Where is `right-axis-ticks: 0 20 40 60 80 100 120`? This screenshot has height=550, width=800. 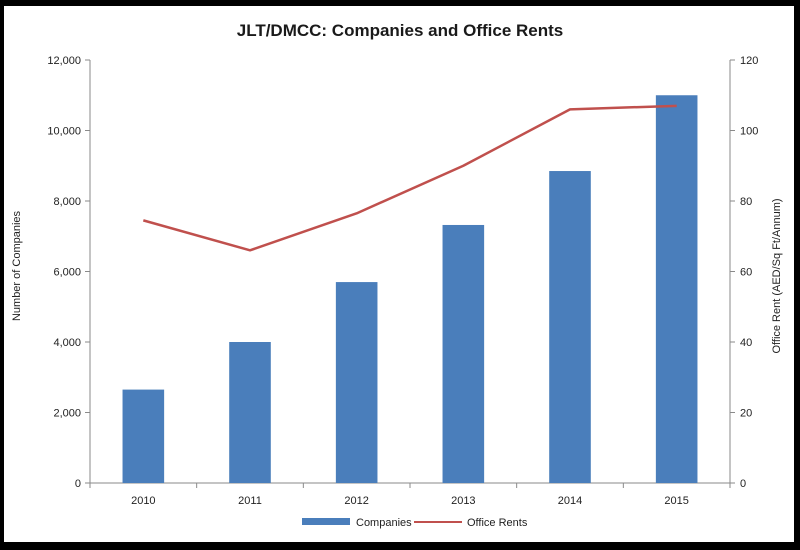 right-axis-ticks: 0 20 40 60 80 100 120 is located at coordinates (744, 272).